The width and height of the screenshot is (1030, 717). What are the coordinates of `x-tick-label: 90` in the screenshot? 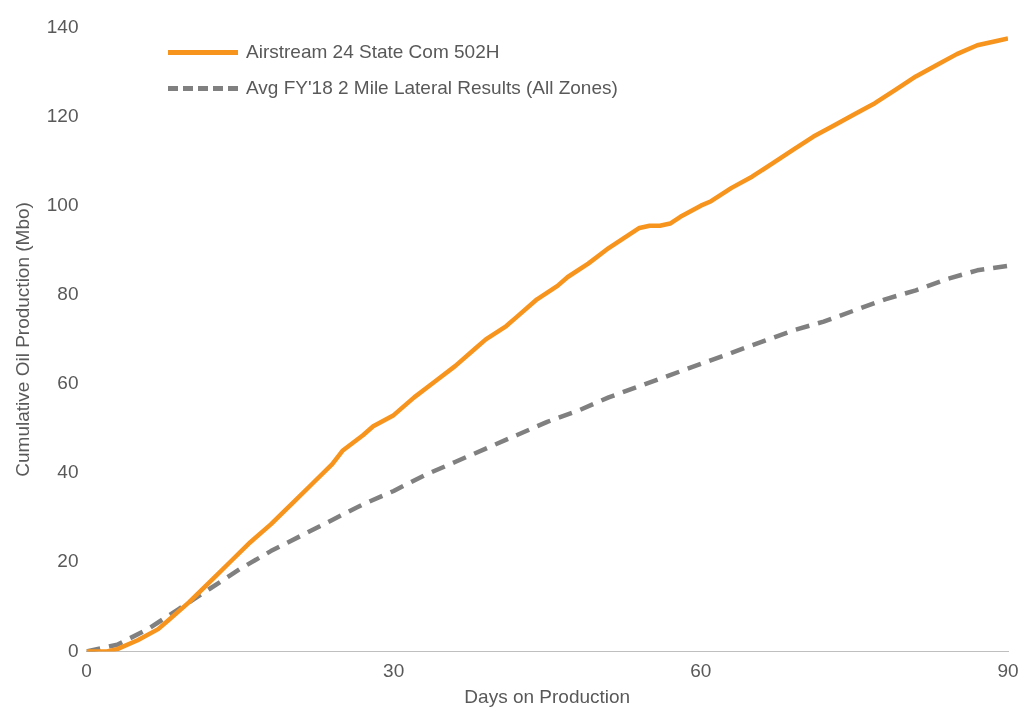 It's located at (1008, 671).